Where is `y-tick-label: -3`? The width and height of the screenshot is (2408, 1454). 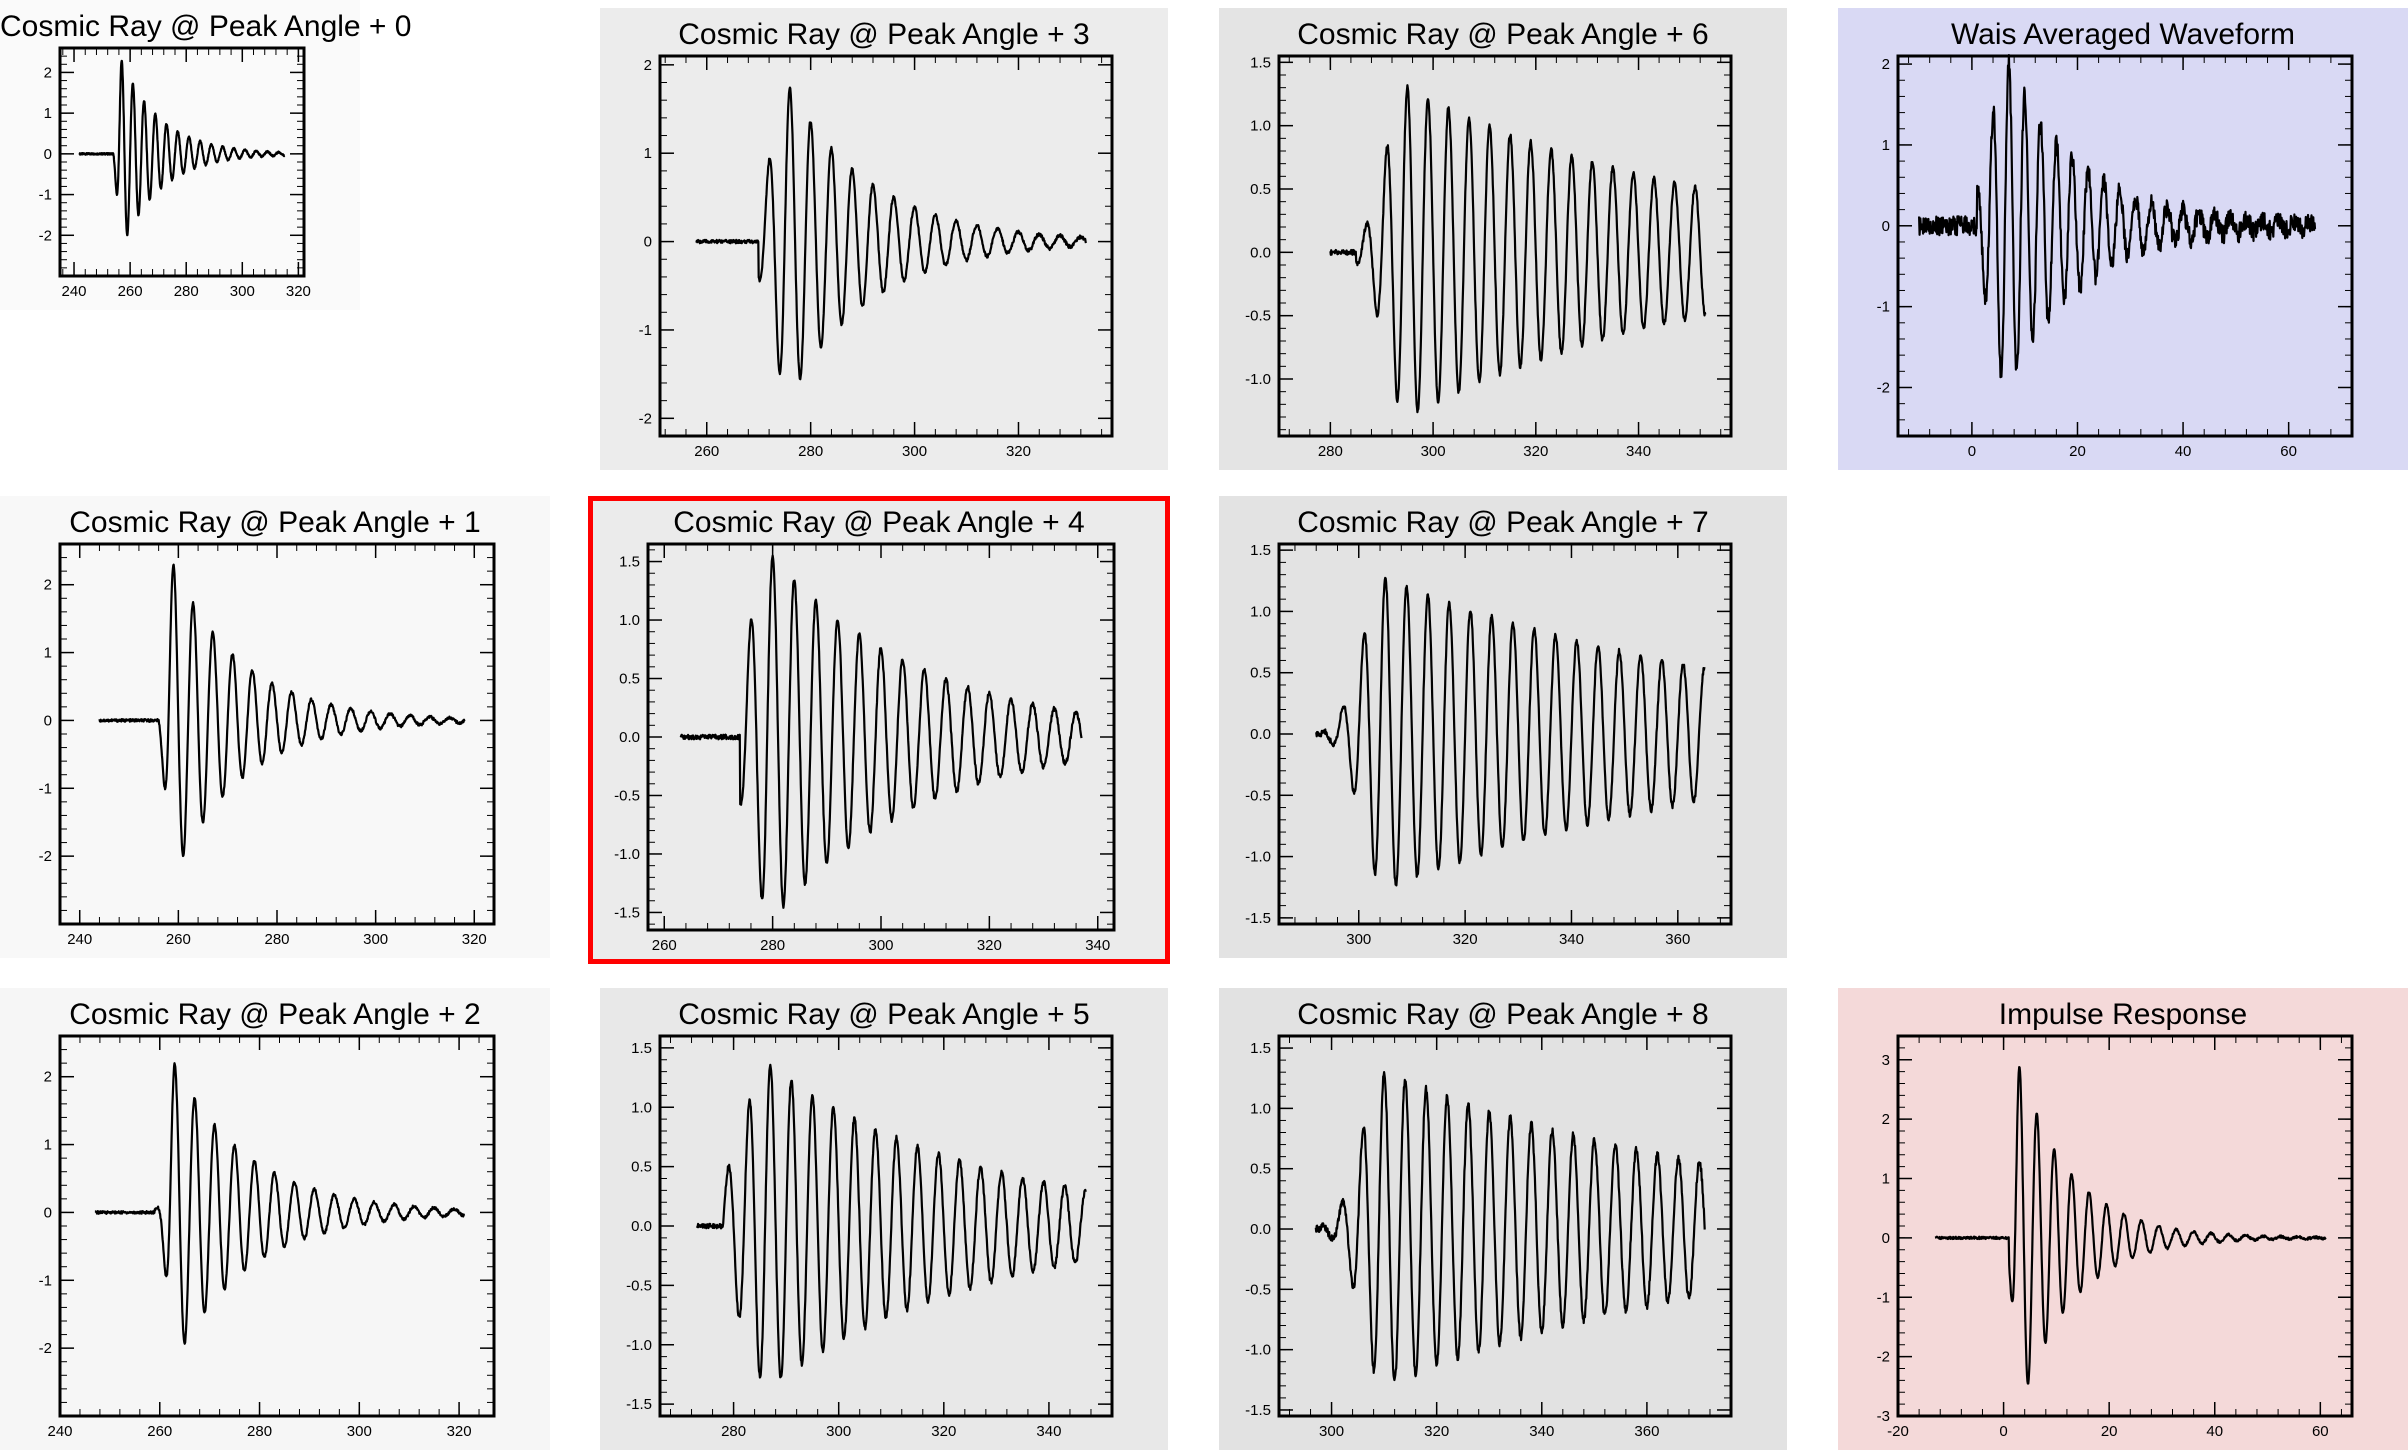 y-tick-label: -3 is located at coordinates (1883, 1416).